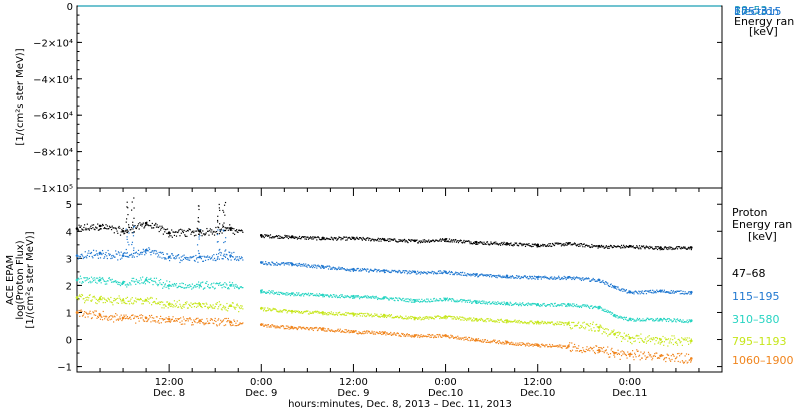 The height and width of the screenshot is (410, 800). I want to click on top-legend-entry-0: 38–53, so click(751, 10).